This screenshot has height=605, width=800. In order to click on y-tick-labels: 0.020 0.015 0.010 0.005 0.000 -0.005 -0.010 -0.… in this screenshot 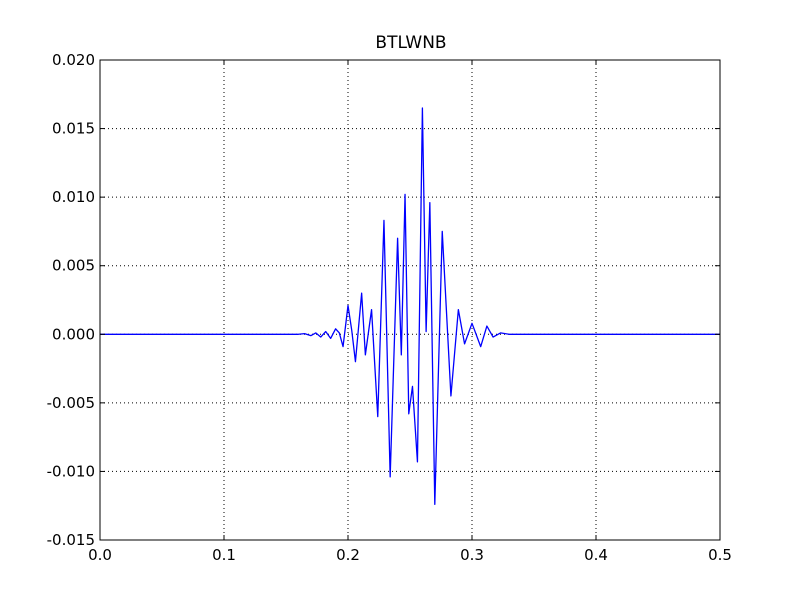, I will do `click(71, 300)`.